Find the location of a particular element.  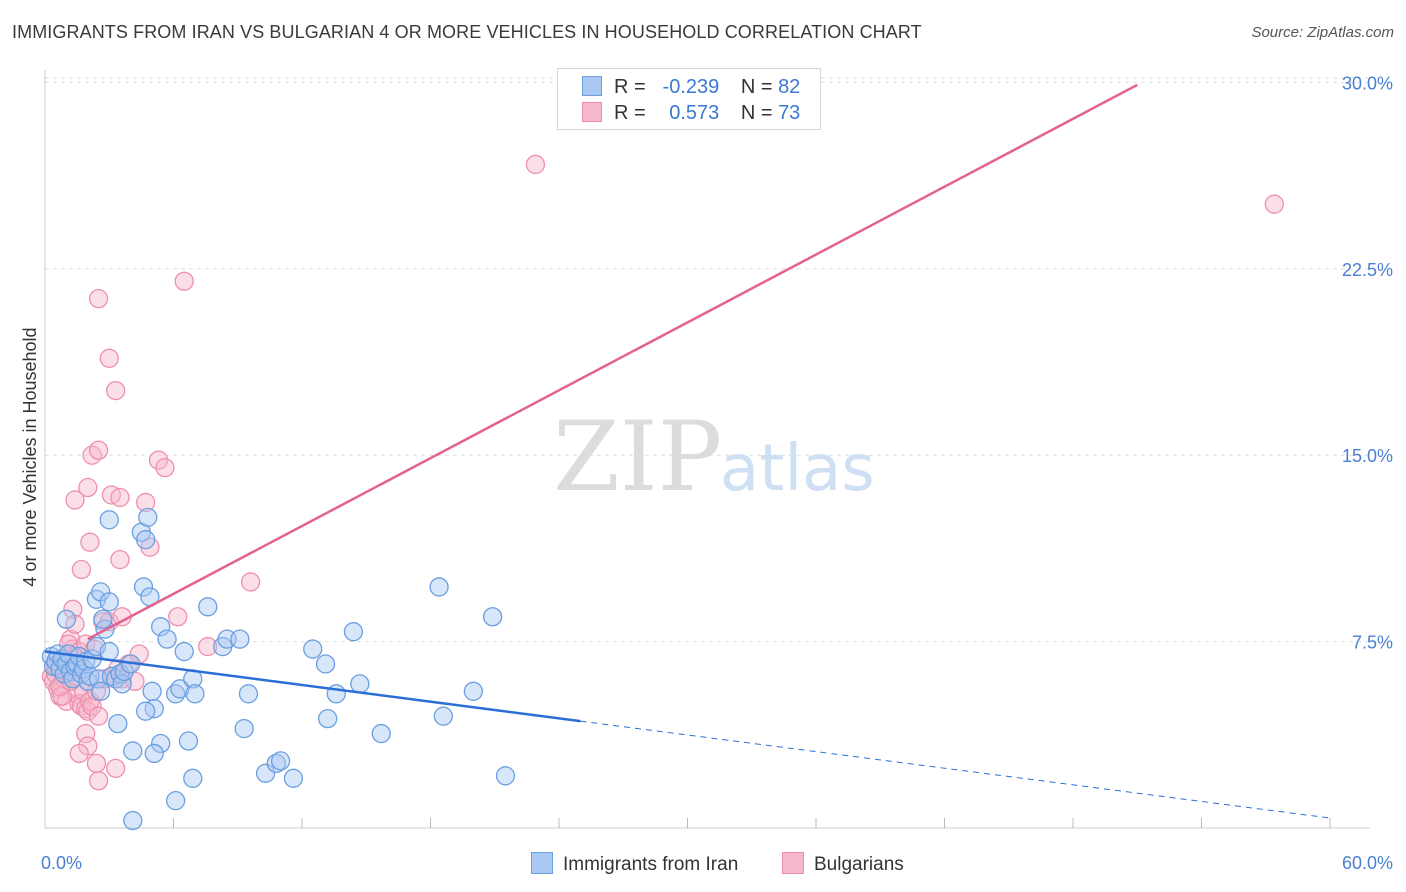

watermark: ZIP atlas is located at coordinates (714, 457).